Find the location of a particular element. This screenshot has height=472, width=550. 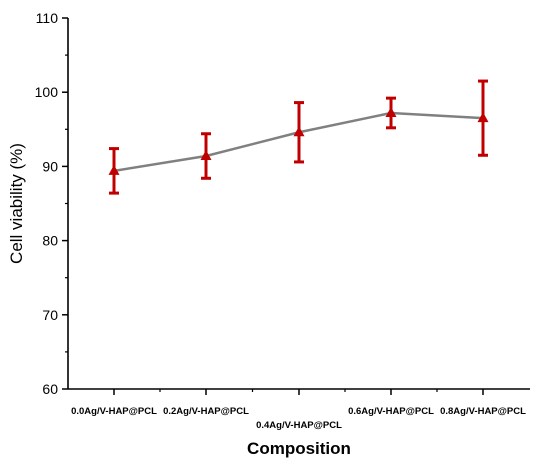

x-tick-label: 0.8Ag/V-HAP@PCL is located at coordinates (483, 411).